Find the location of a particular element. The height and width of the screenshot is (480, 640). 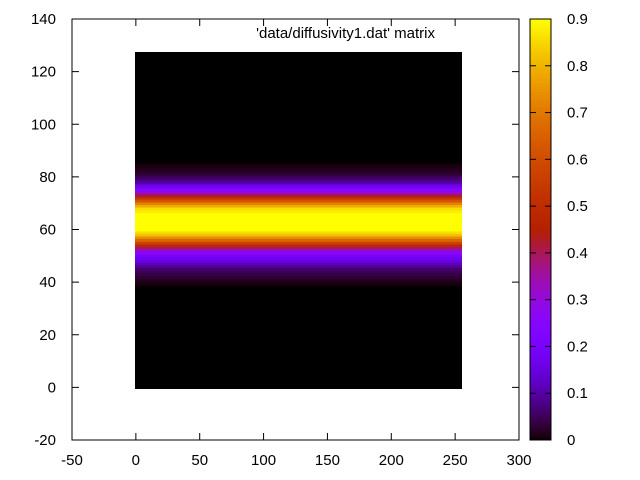

y-tick-label: 0 is located at coordinates (52, 387).